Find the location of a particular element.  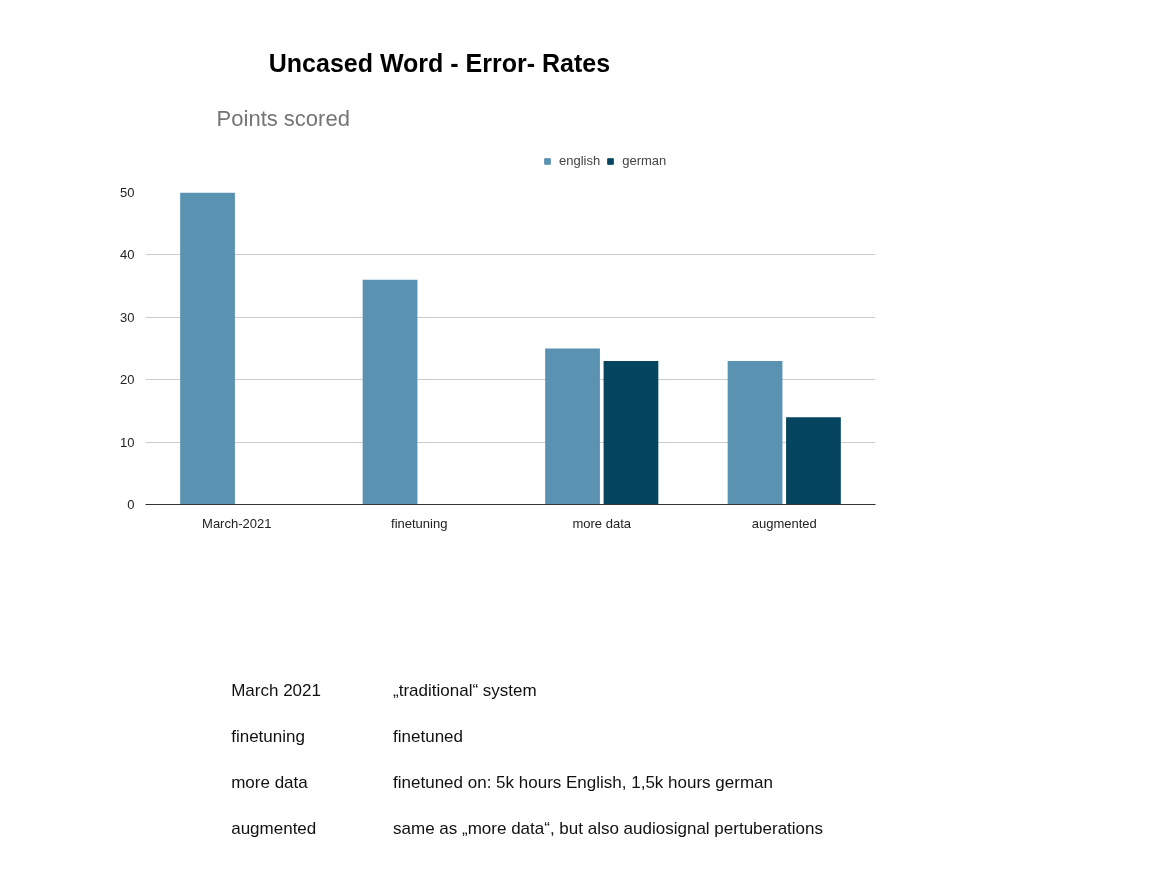

x-tick-label: March-2021 is located at coordinates (237, 523).